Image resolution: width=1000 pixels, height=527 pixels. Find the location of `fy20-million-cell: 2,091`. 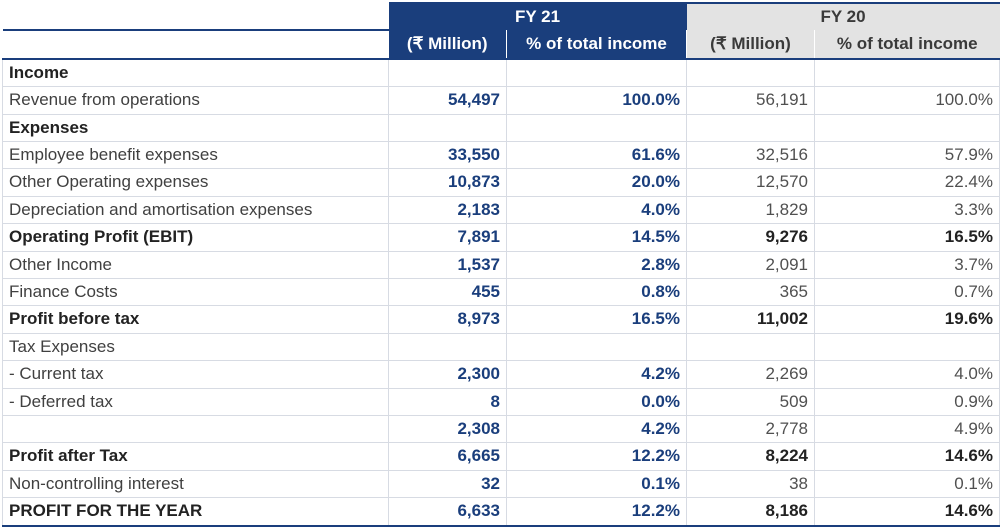

fy20-million-cell: 2,091 is located at coordinates (750, 265).